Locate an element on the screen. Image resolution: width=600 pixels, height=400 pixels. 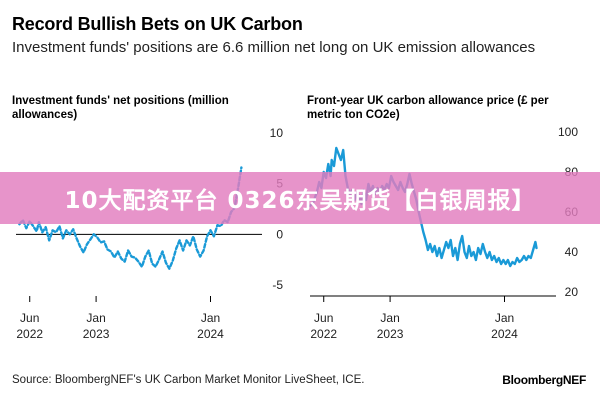
left-y-tick-label: 10 is located at coordinates (277, 133).